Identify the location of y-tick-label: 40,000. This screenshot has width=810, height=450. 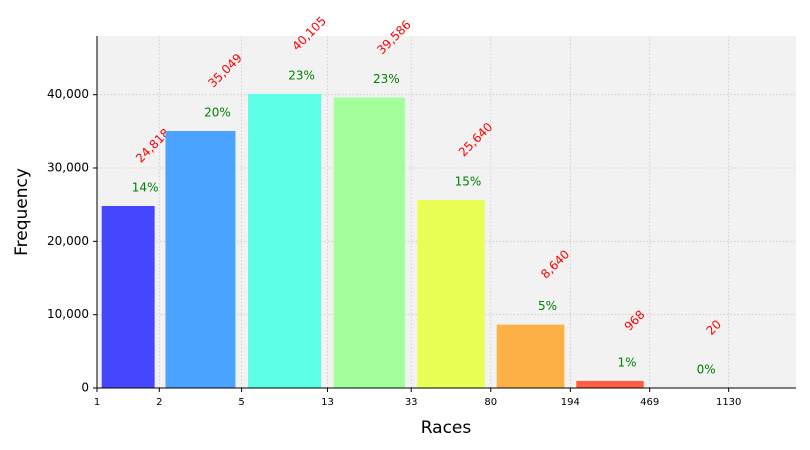
(68, 94).